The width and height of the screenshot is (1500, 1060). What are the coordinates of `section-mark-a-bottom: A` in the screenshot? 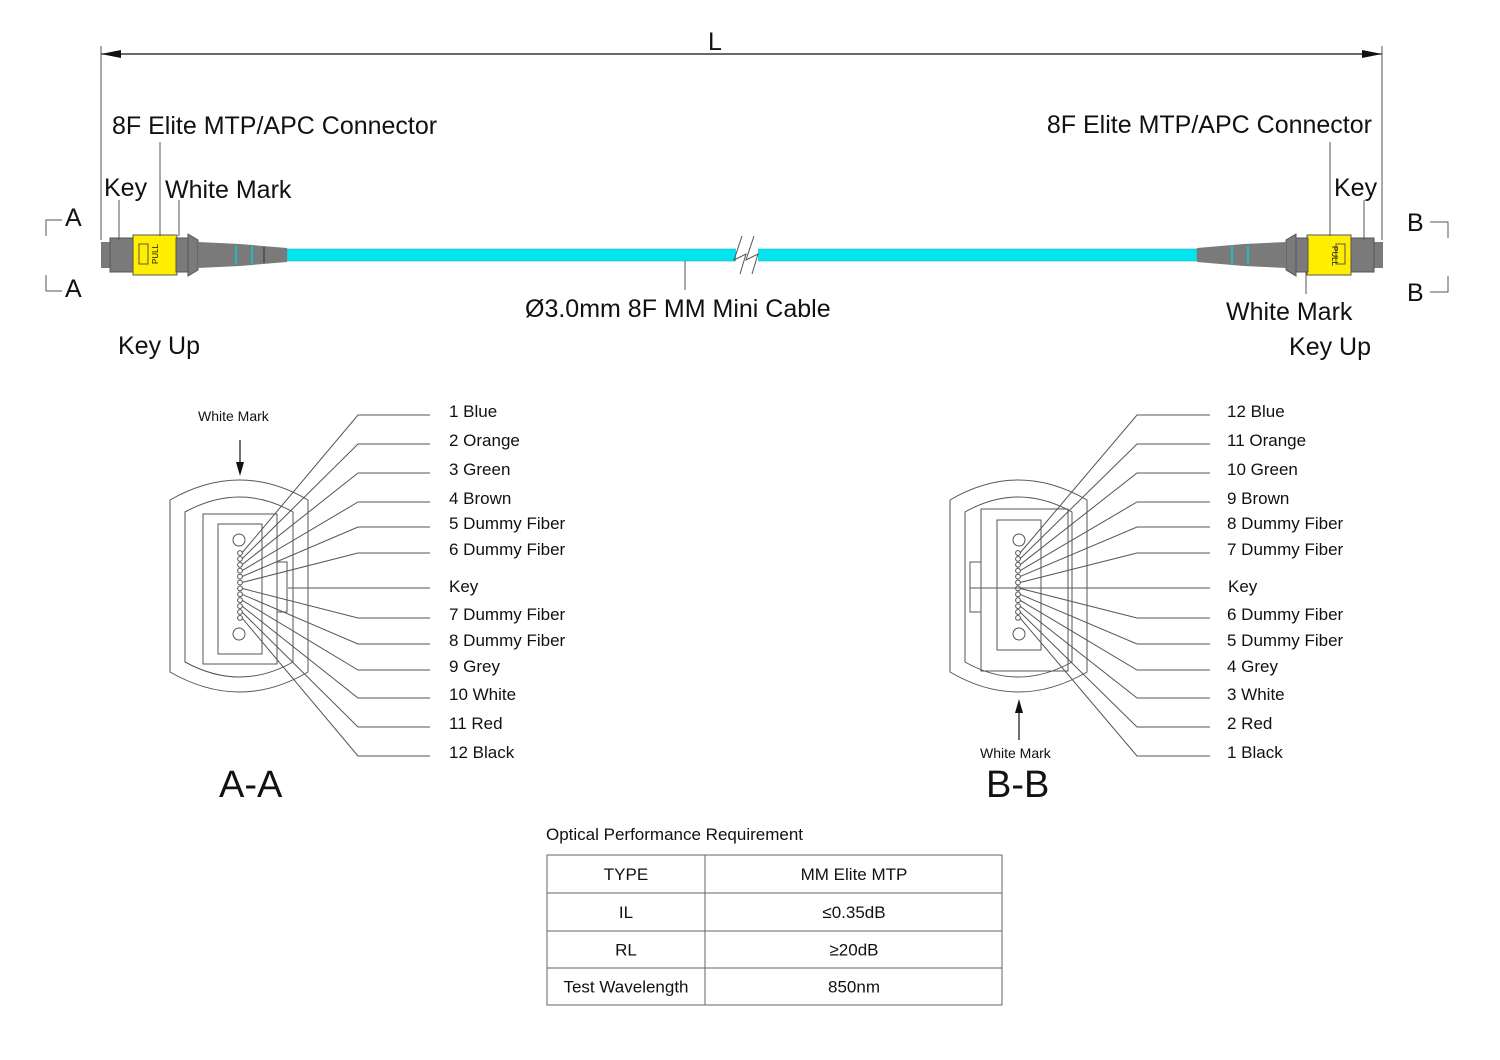 It's located at (73, 289).